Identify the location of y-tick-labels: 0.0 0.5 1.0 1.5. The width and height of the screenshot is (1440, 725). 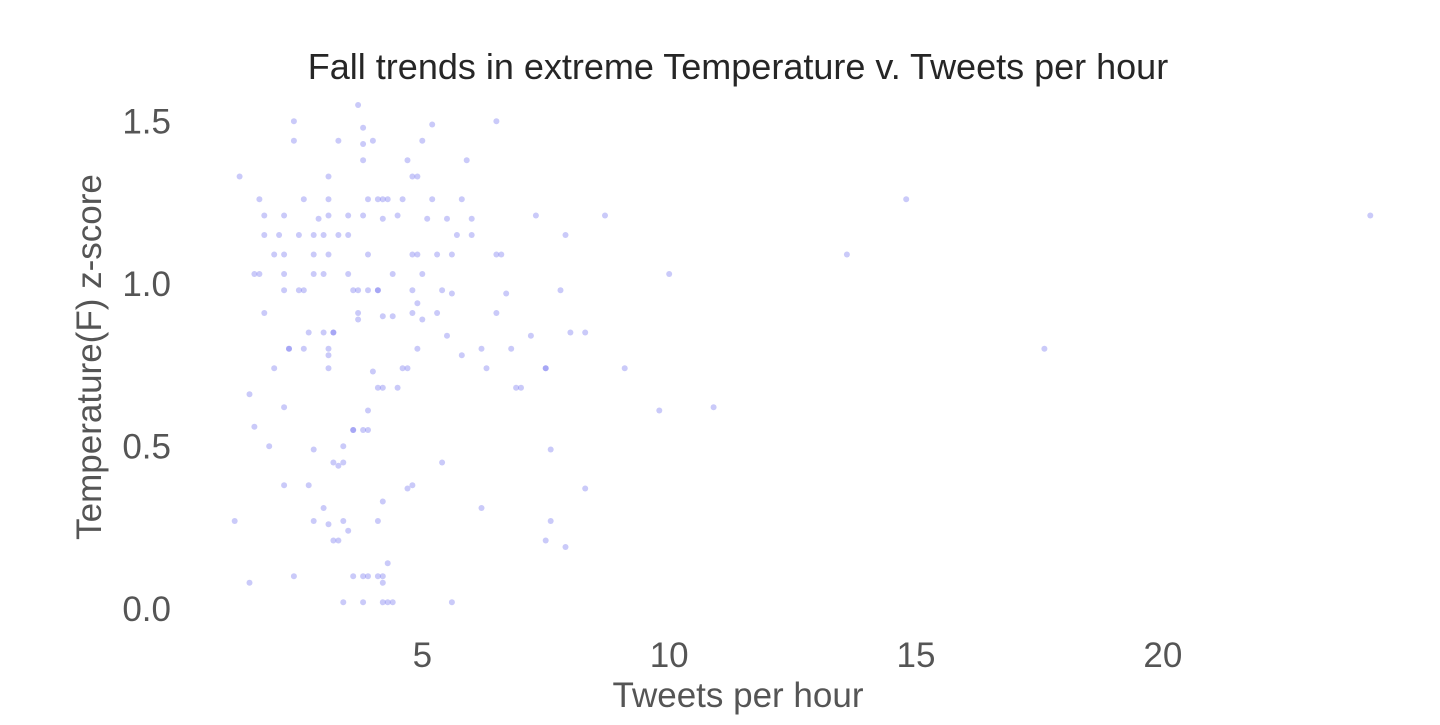
(146, 365).